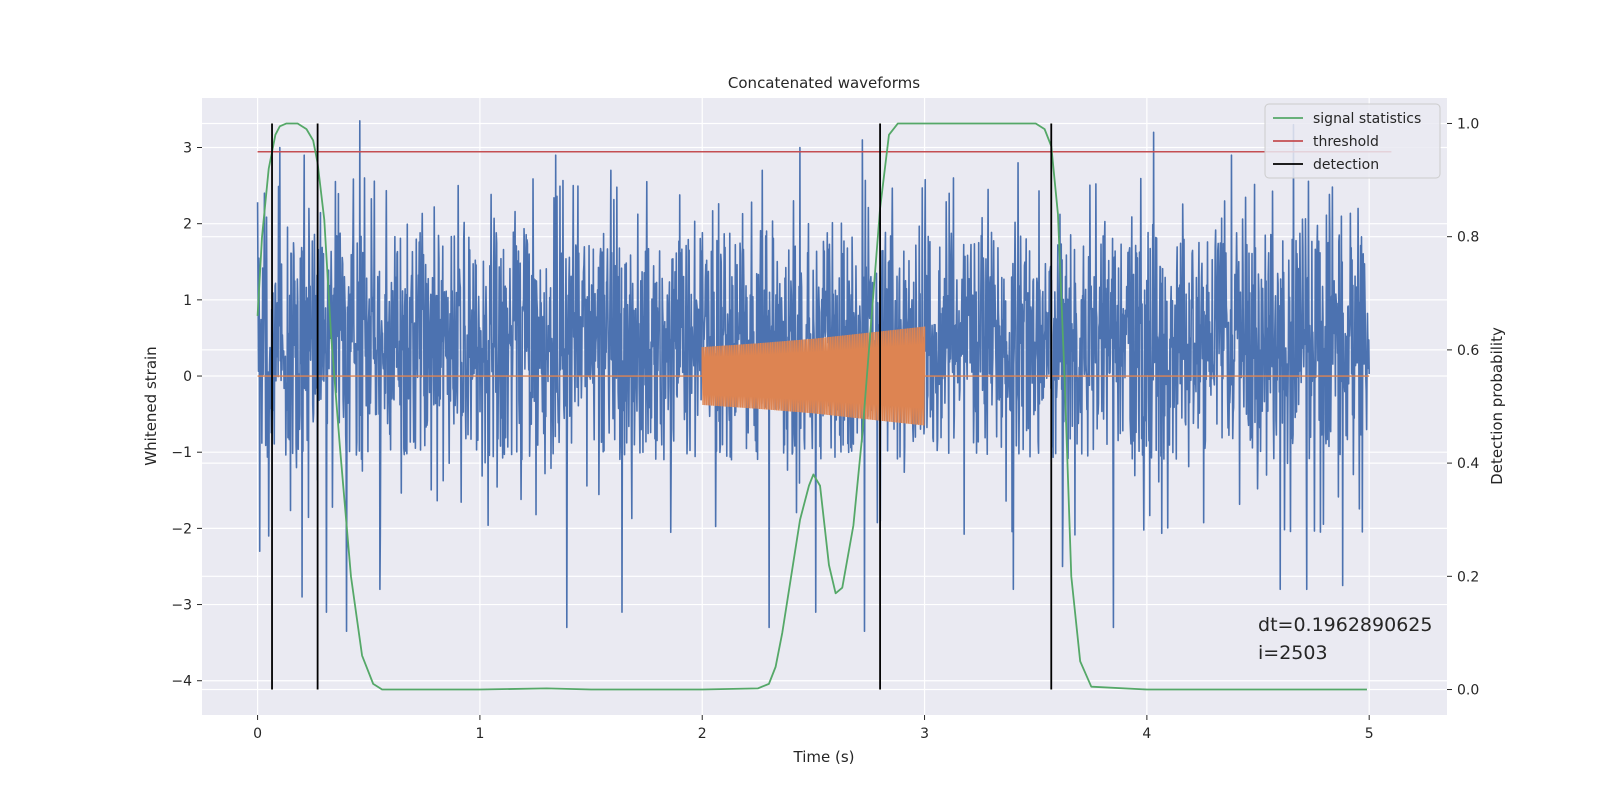 This screenshot has height=800, width=1600. Describe the element at coordinates (1497, 406) in the screenshot. I see `y2-axis-label: Detection probability` at that location.